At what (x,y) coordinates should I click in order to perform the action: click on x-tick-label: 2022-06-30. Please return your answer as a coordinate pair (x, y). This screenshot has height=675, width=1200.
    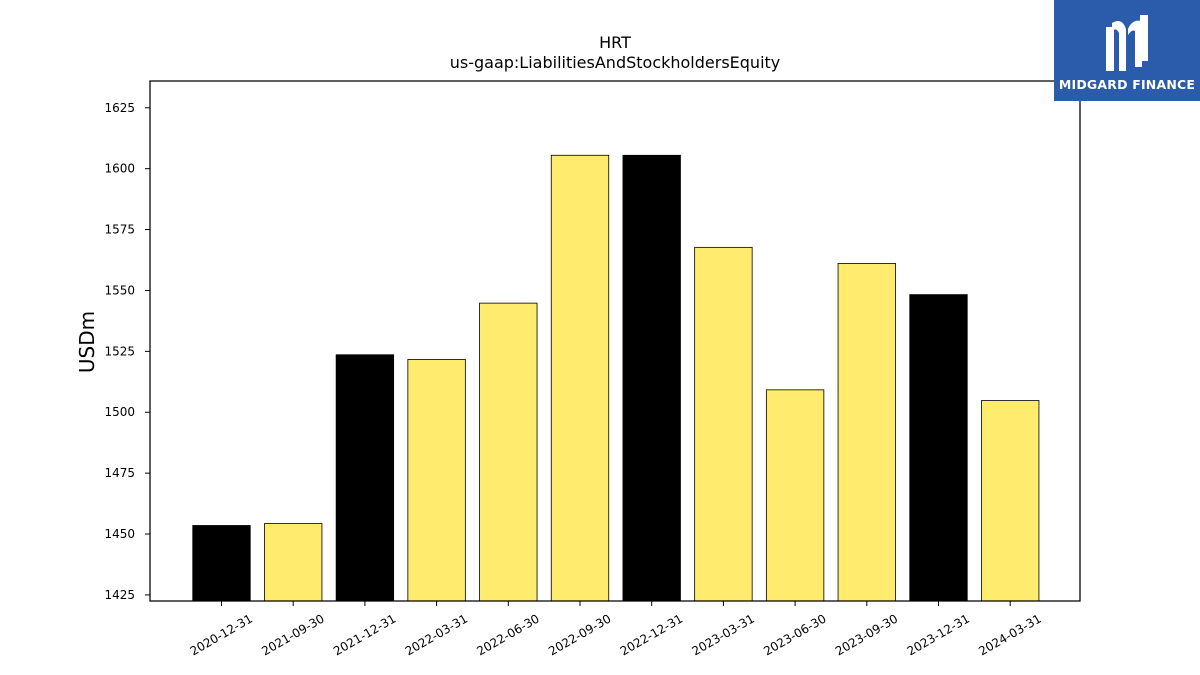
    Looking at the image, I should click on (507, 634).